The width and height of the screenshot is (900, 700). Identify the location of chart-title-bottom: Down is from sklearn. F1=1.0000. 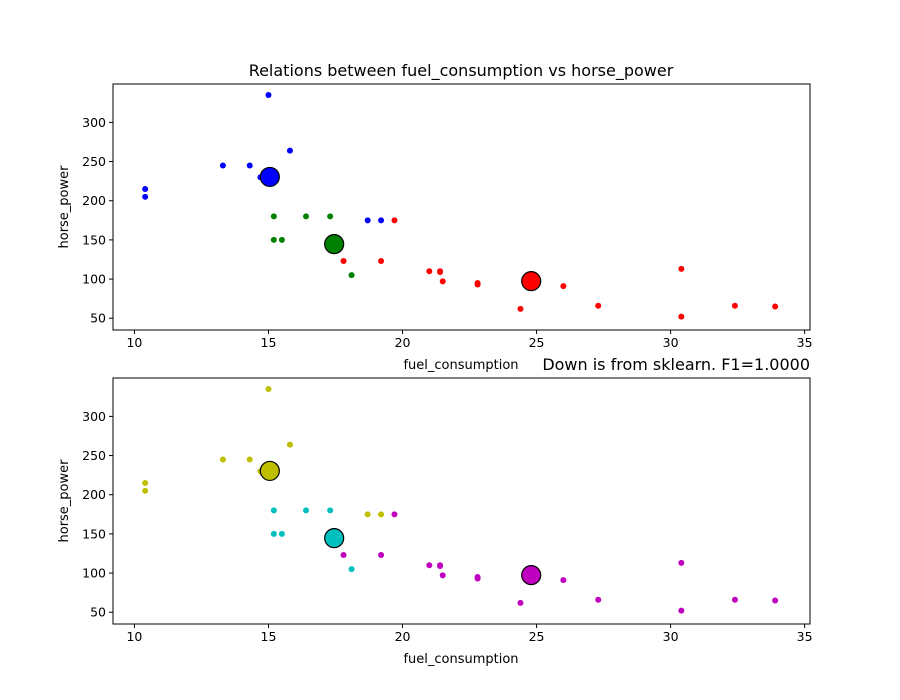
(676, 364).